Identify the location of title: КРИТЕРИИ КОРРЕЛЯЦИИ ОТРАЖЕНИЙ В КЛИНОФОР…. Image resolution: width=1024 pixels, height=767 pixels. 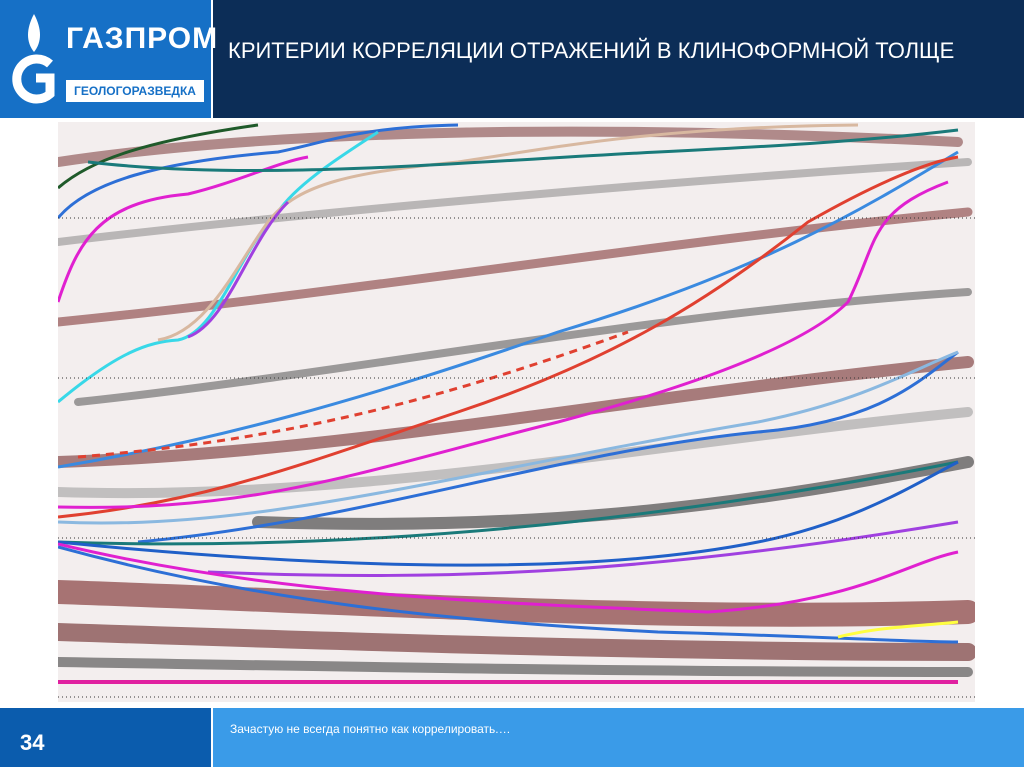
(591, 50).